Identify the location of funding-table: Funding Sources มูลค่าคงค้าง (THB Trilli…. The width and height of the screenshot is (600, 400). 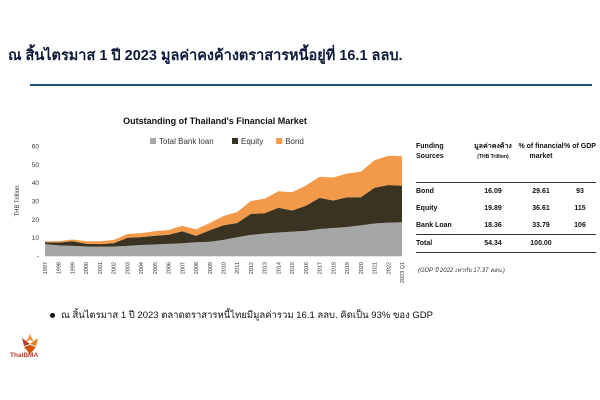
(506, 196).